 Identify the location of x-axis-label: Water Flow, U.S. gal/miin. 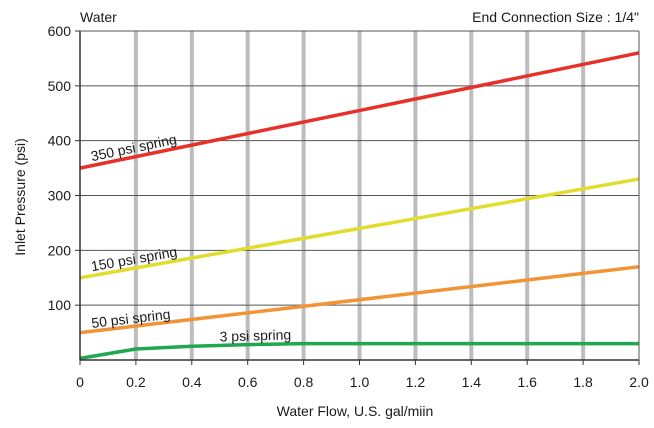
(355, 411).